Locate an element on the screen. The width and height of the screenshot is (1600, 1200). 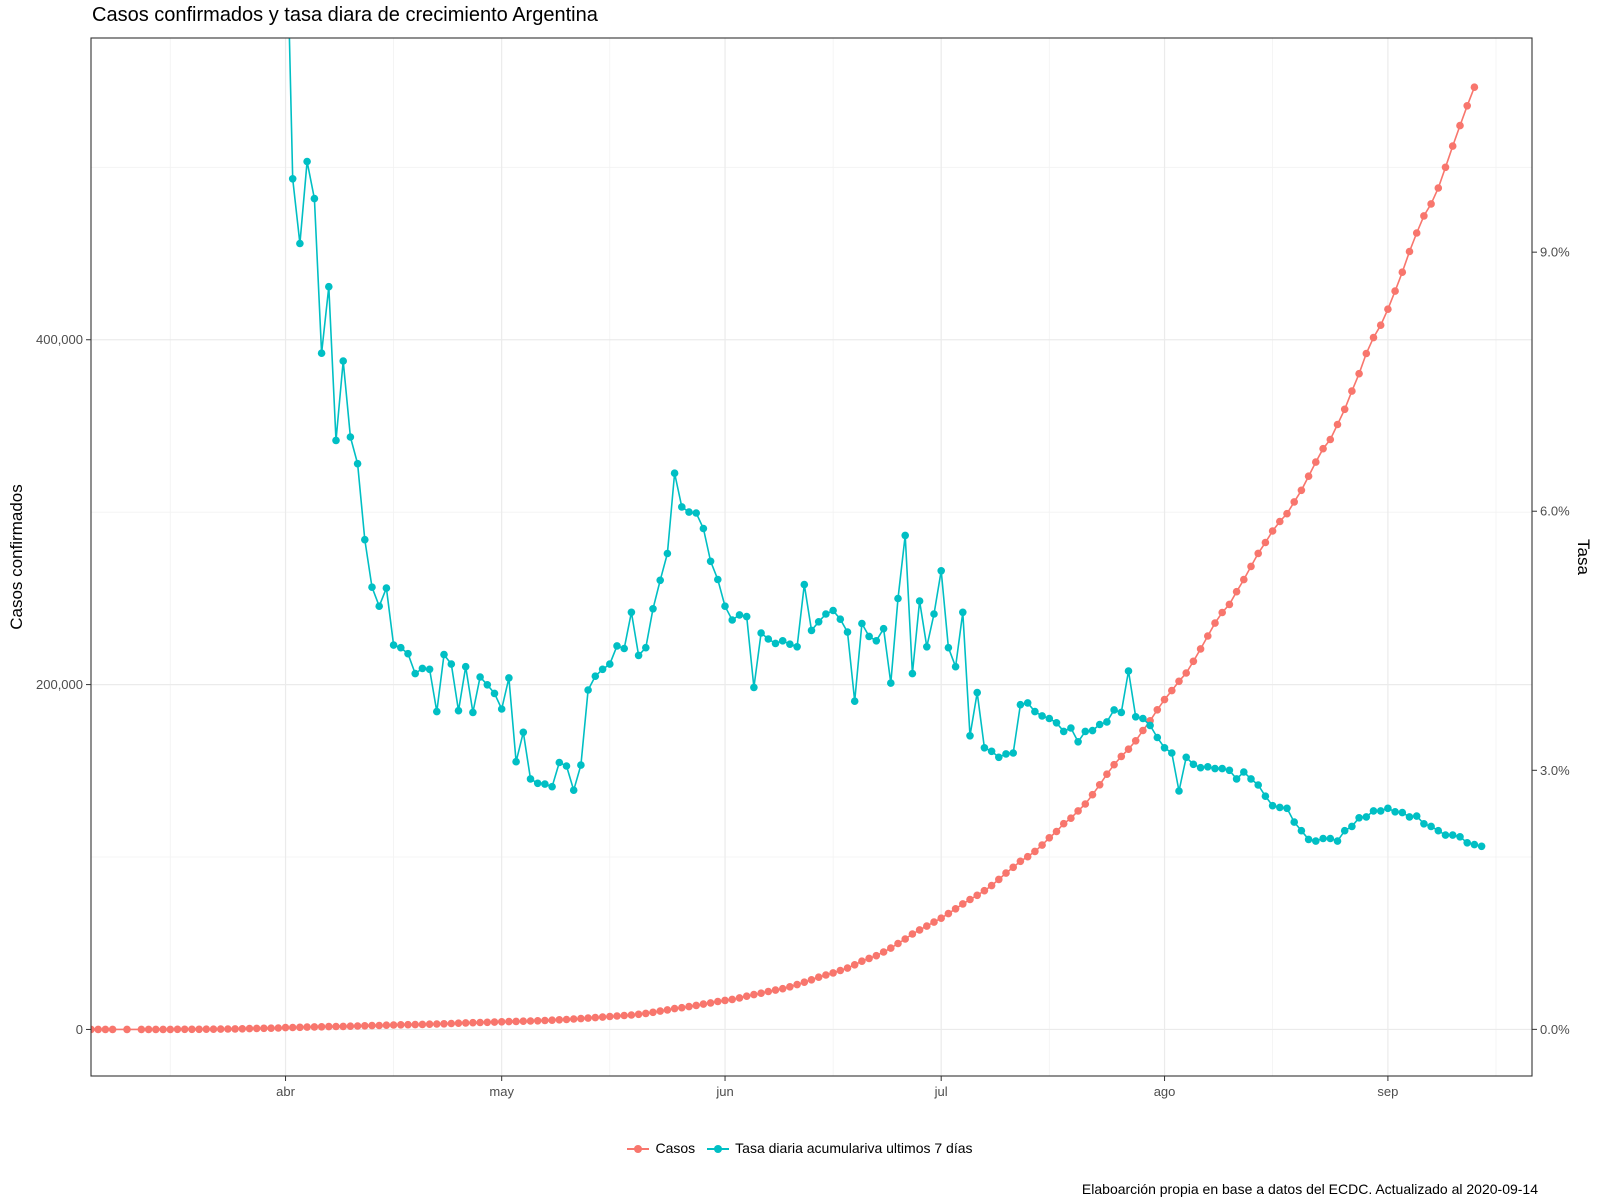
x-tick-label: ago is located at coordinates (1165, 1091).